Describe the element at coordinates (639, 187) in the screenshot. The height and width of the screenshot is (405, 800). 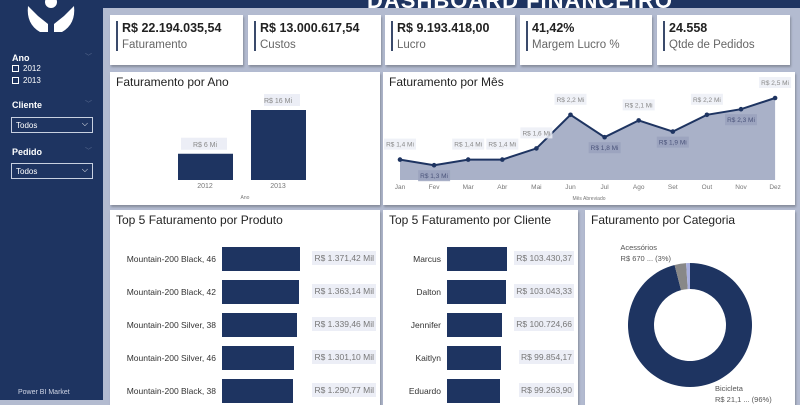
I see `x-tick-label: Ago` at that location.